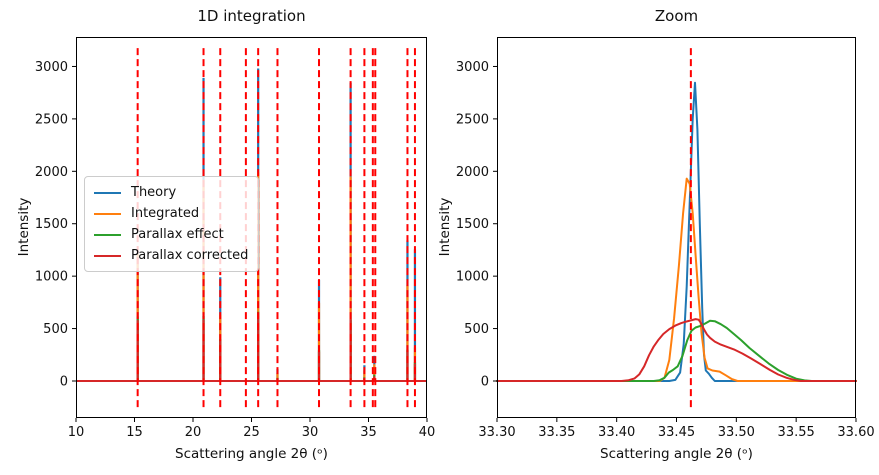  Describe the element at coordinates (76, 432) in the screenshot. I see `x-tick-label: 10` at that location.